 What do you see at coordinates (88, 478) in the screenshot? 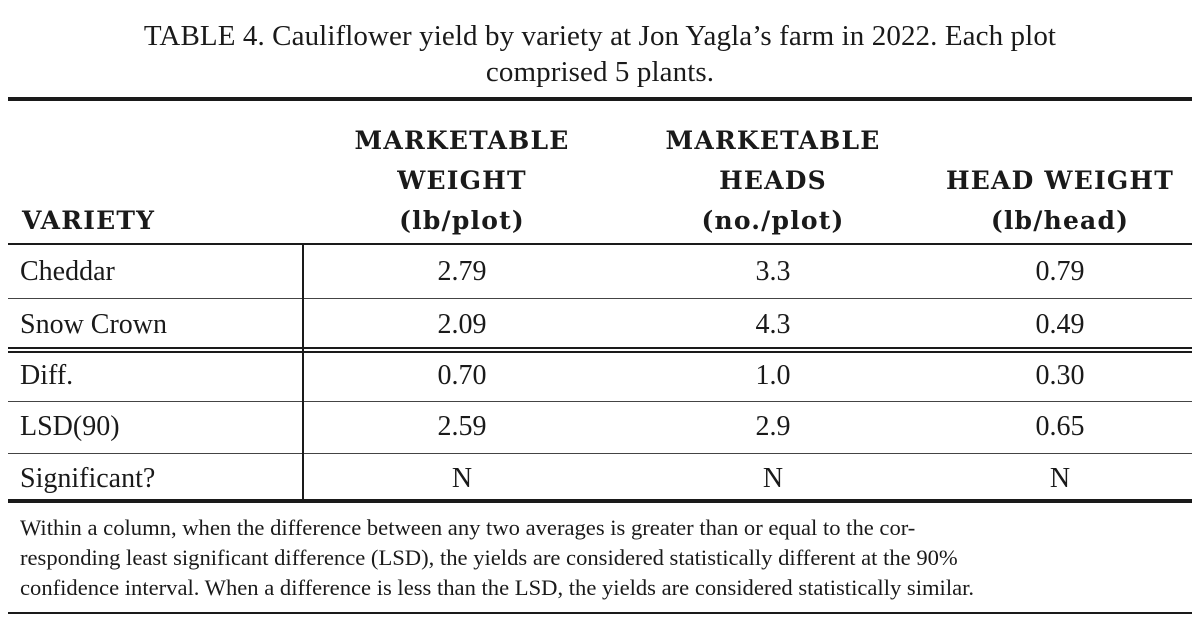
I see `row-label-significant: Significant?` at bounding box center [88, 478].